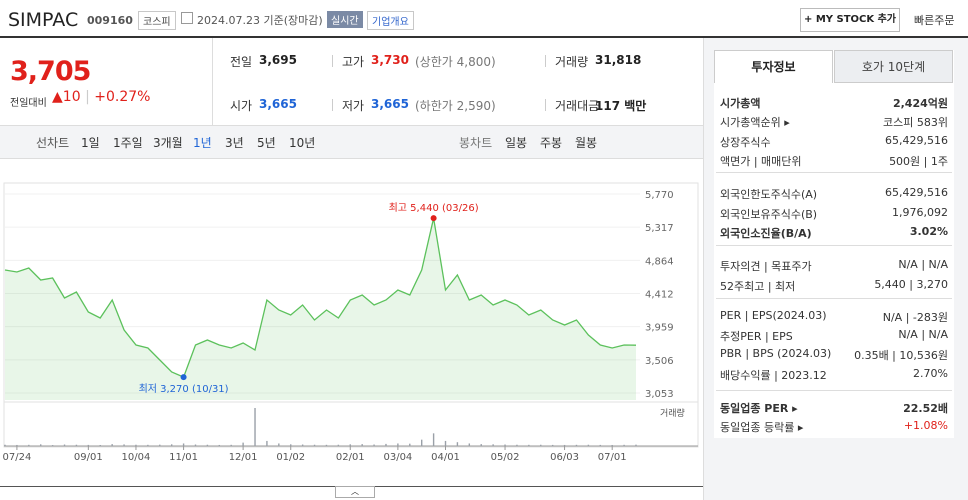  I want to click on invest-label: 외국인보유주식수(B), so click(769, 214).